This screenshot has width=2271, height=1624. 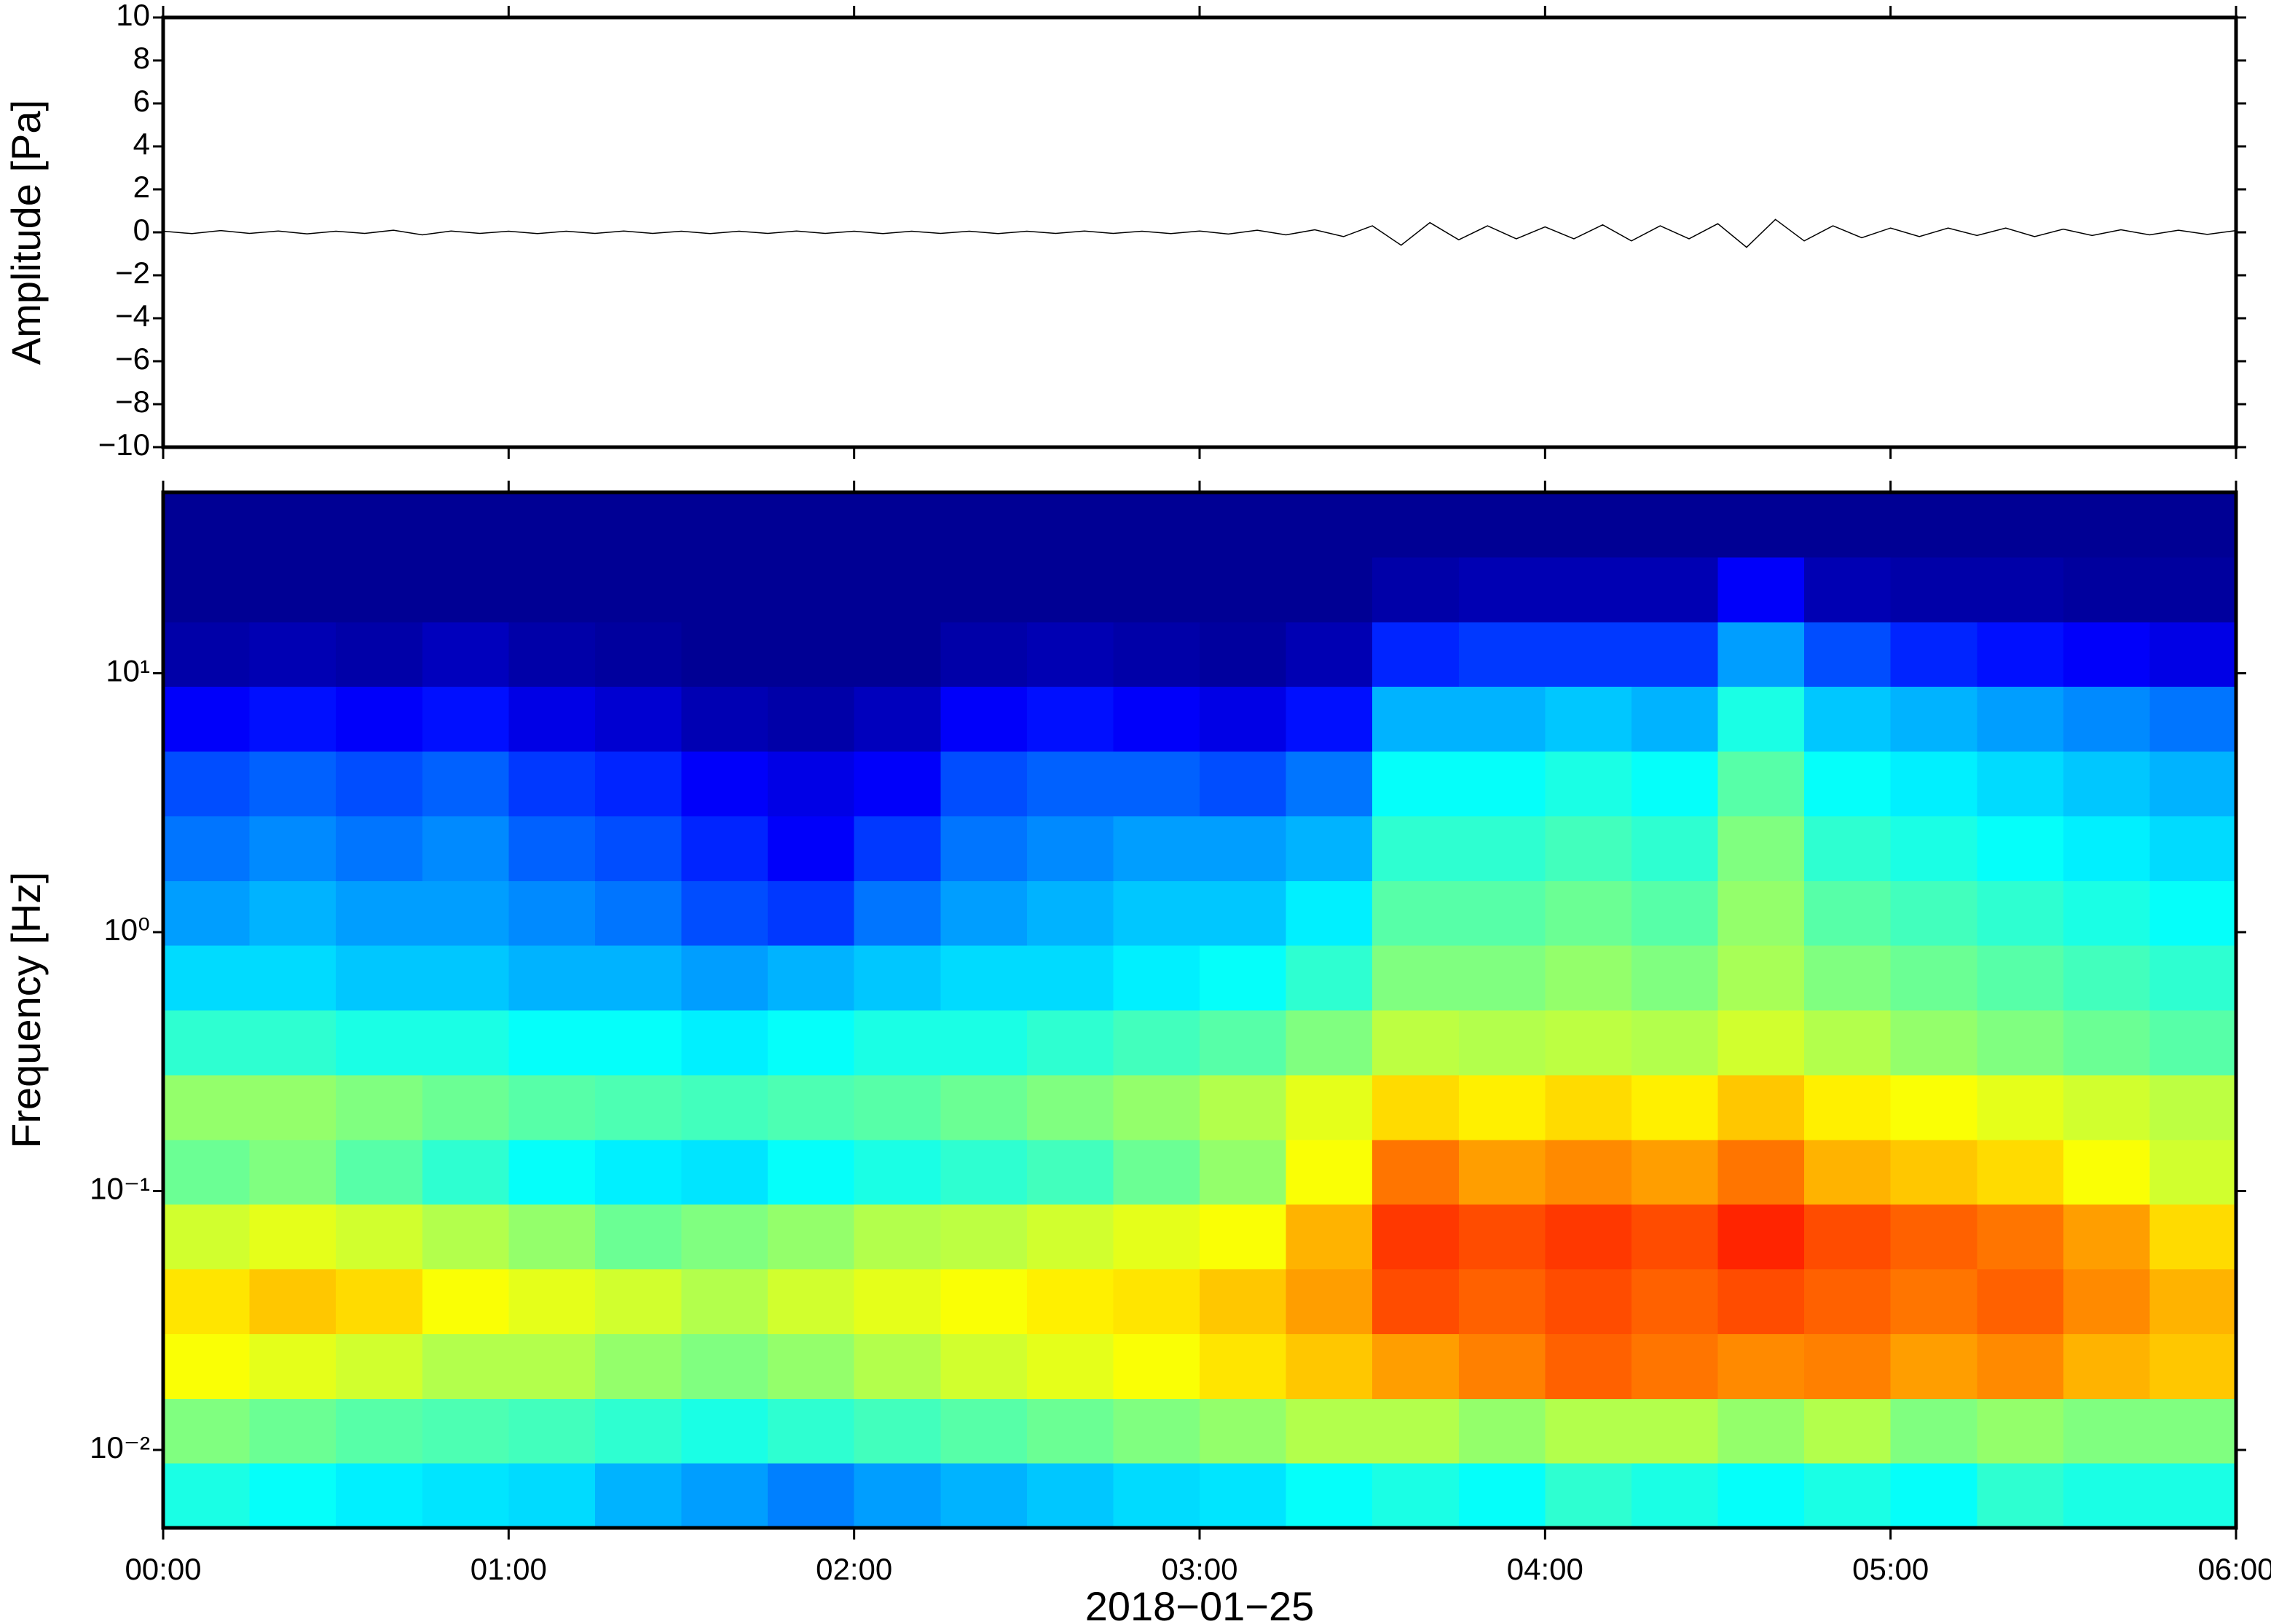 I want to click on y-tick-label: 10⁻², so click(x=120, y=1447).